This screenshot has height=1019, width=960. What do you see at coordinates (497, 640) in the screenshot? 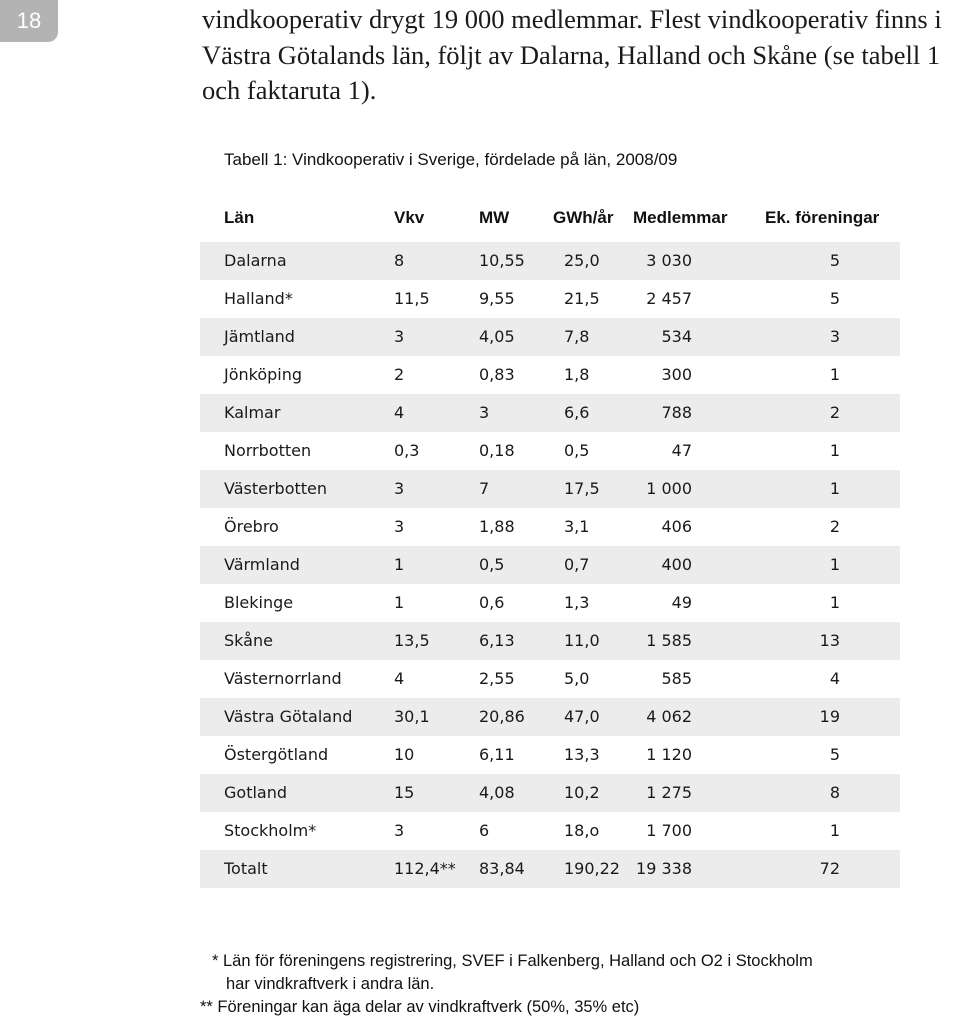
I see `cell-mw: 6,13` at bounding box center [497, 640].